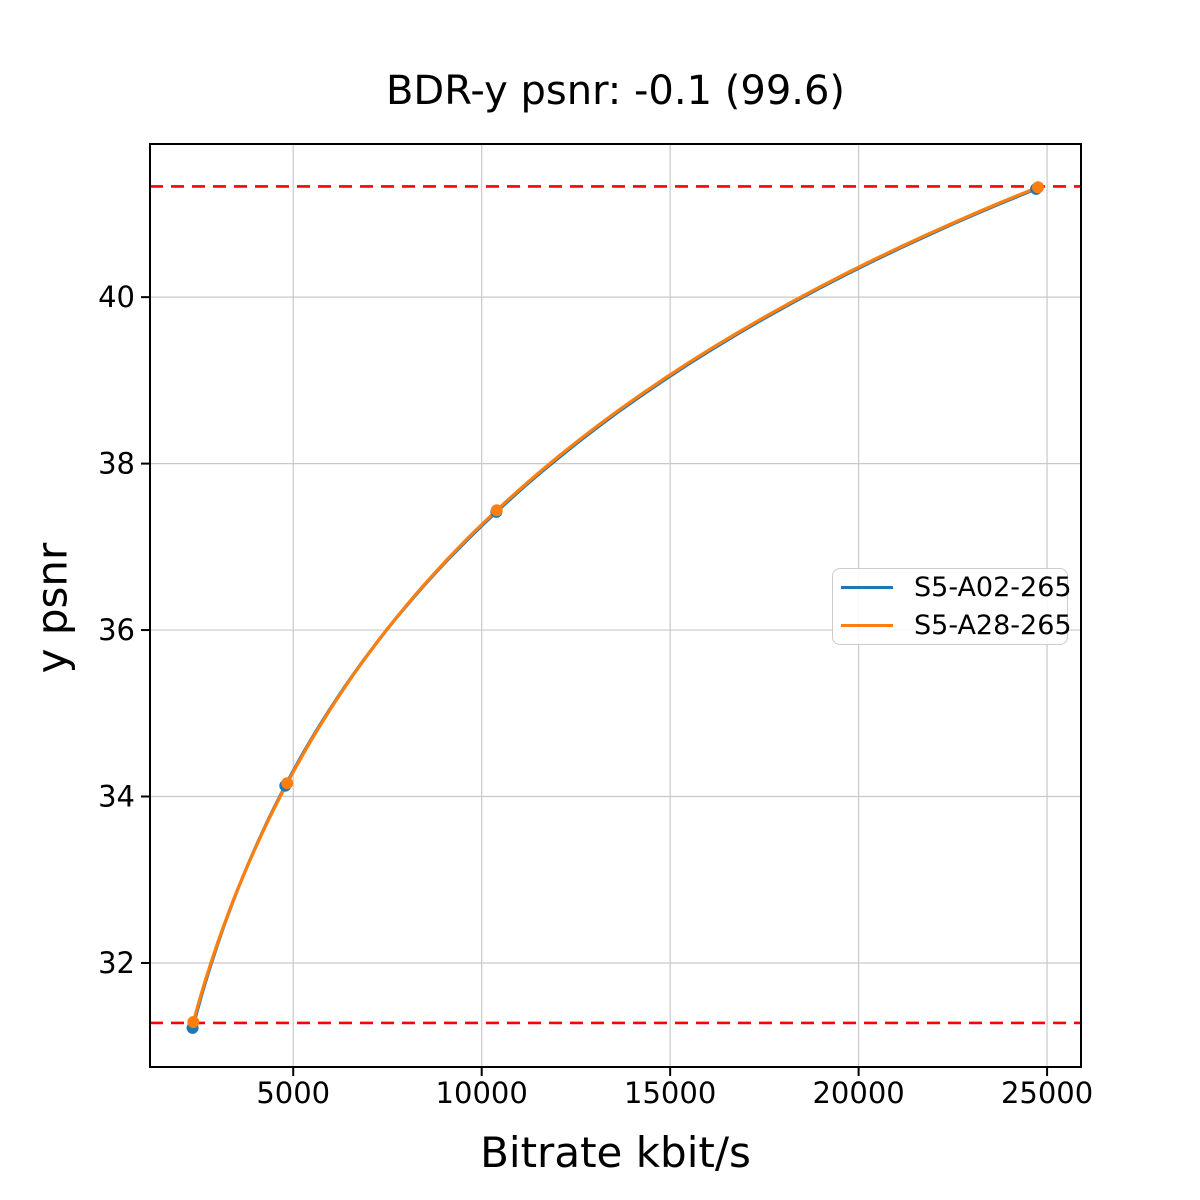  I want to click on chart-title: BDR-y psnr: -0.1 (99.6), so click(615, 91).